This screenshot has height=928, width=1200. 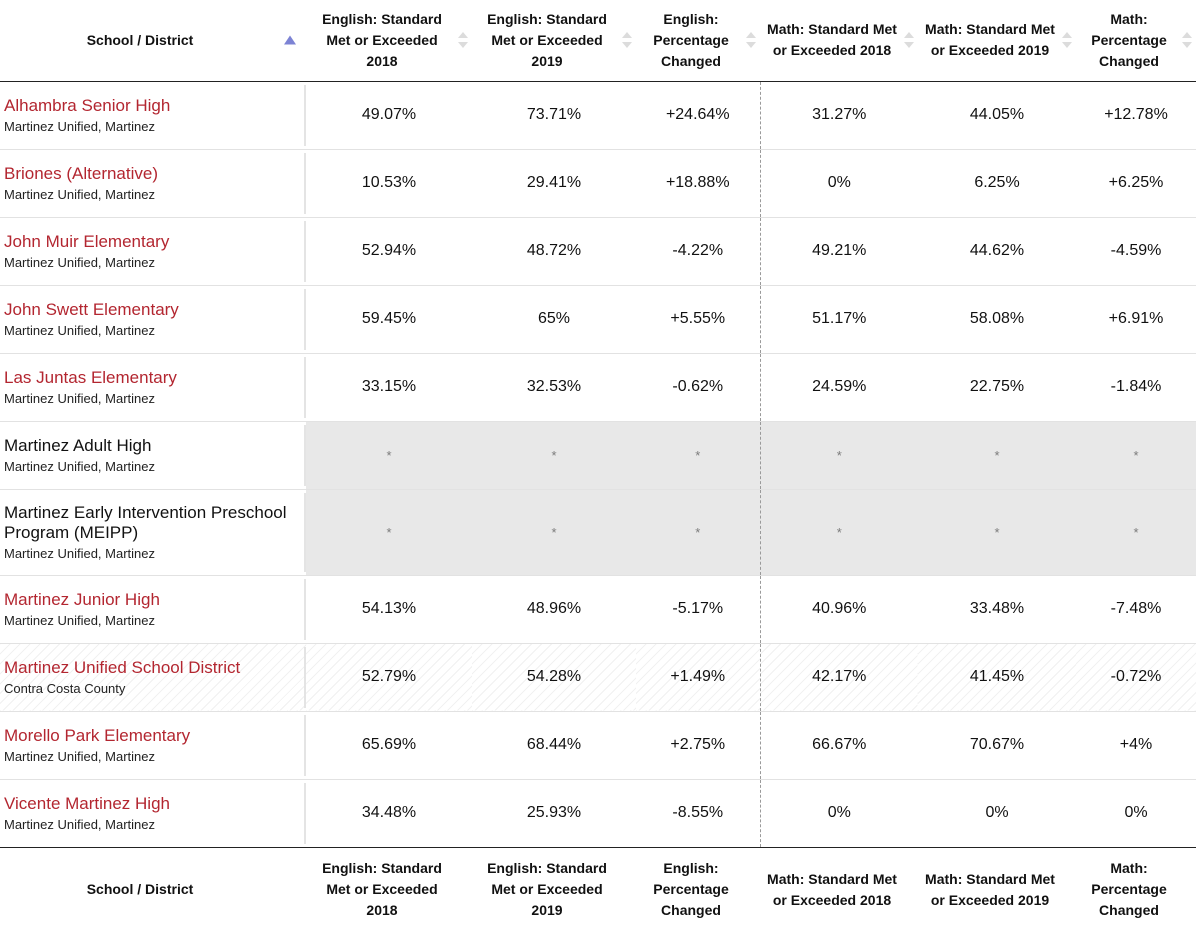 What do you see at coordinates (81, 173) in the screenshot?
I see `school-link: Briones (Alternative)` at bounding box center [81, 173].